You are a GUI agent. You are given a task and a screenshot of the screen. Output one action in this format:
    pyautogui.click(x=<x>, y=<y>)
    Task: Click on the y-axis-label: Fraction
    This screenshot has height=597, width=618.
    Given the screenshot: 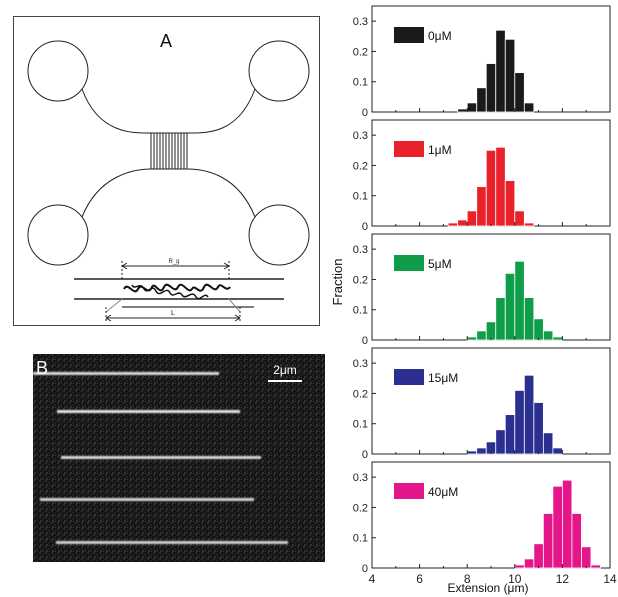 What is the action you would take?
    pyautogui.click(x=337, y=282)
    